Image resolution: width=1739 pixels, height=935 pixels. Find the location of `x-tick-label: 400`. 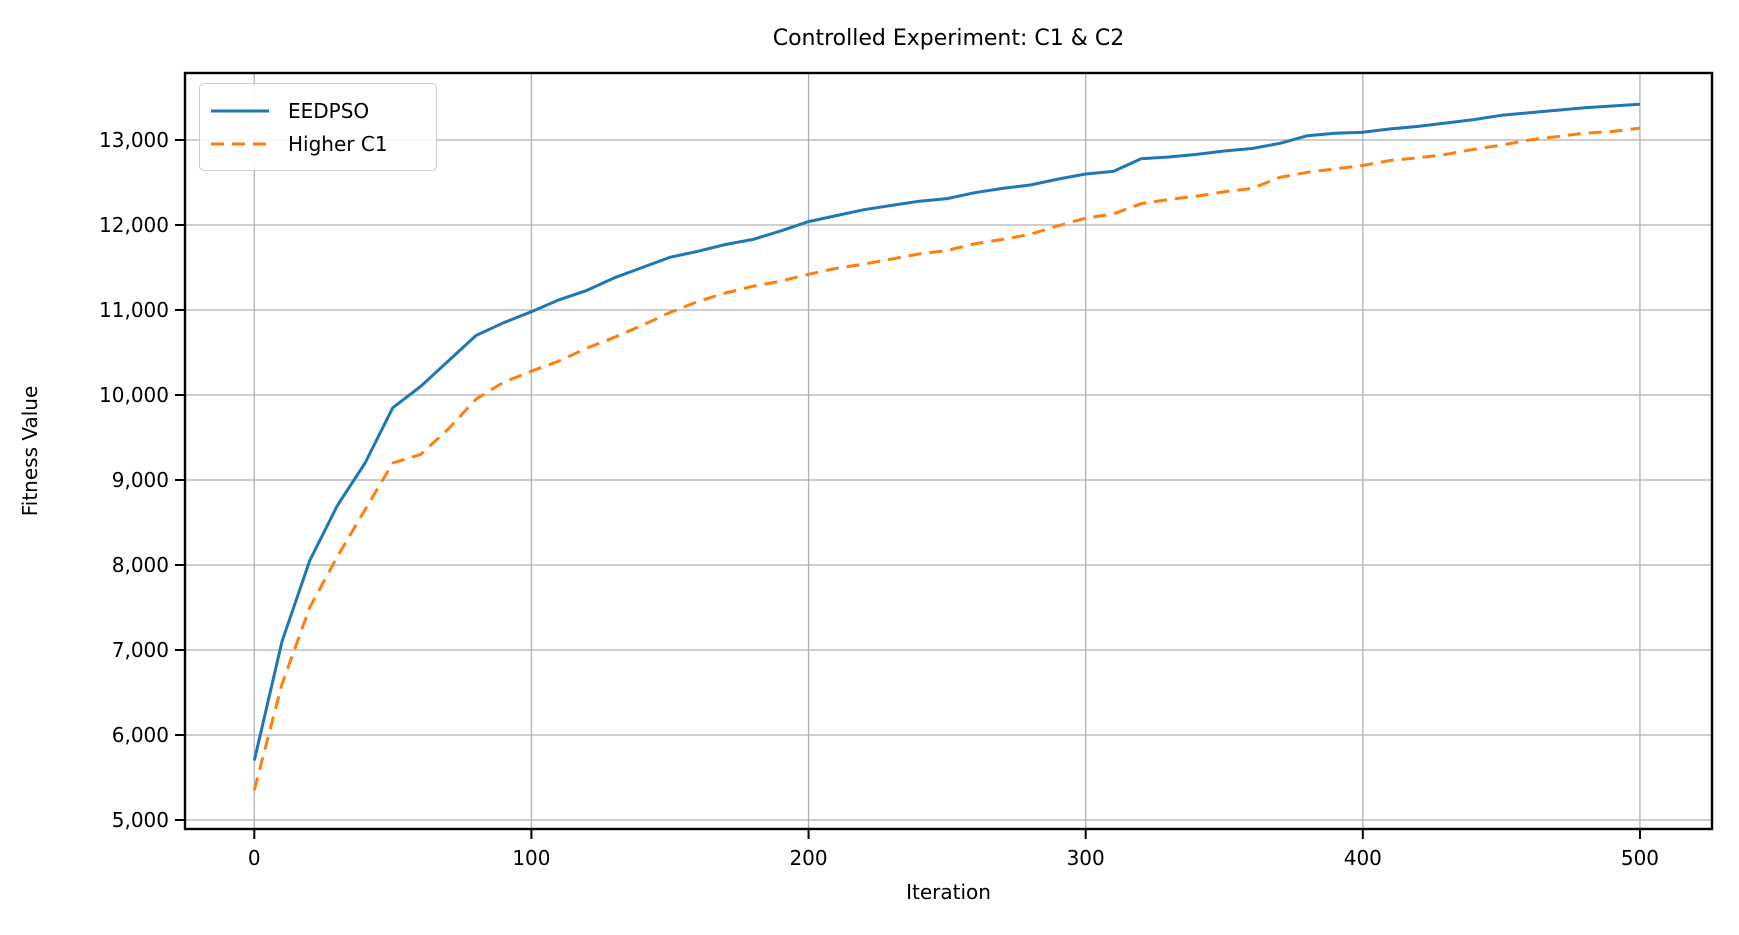

x-tick-label: 400 is located at coordinates (1363, 858).